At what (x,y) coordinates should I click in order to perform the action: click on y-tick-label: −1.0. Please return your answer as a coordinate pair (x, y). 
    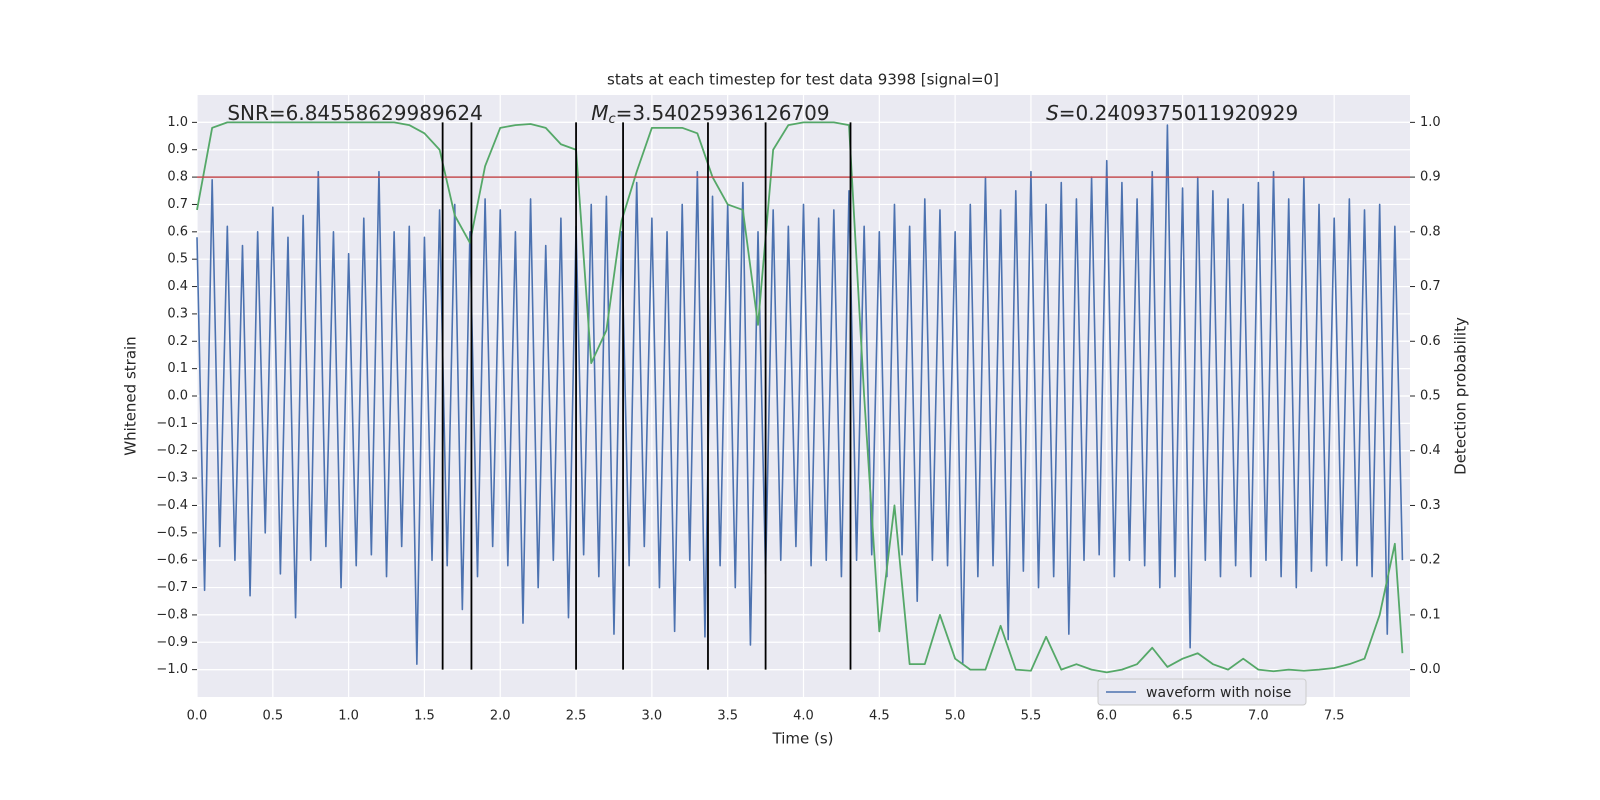
    Looking at the image, I should click on (172, 669).